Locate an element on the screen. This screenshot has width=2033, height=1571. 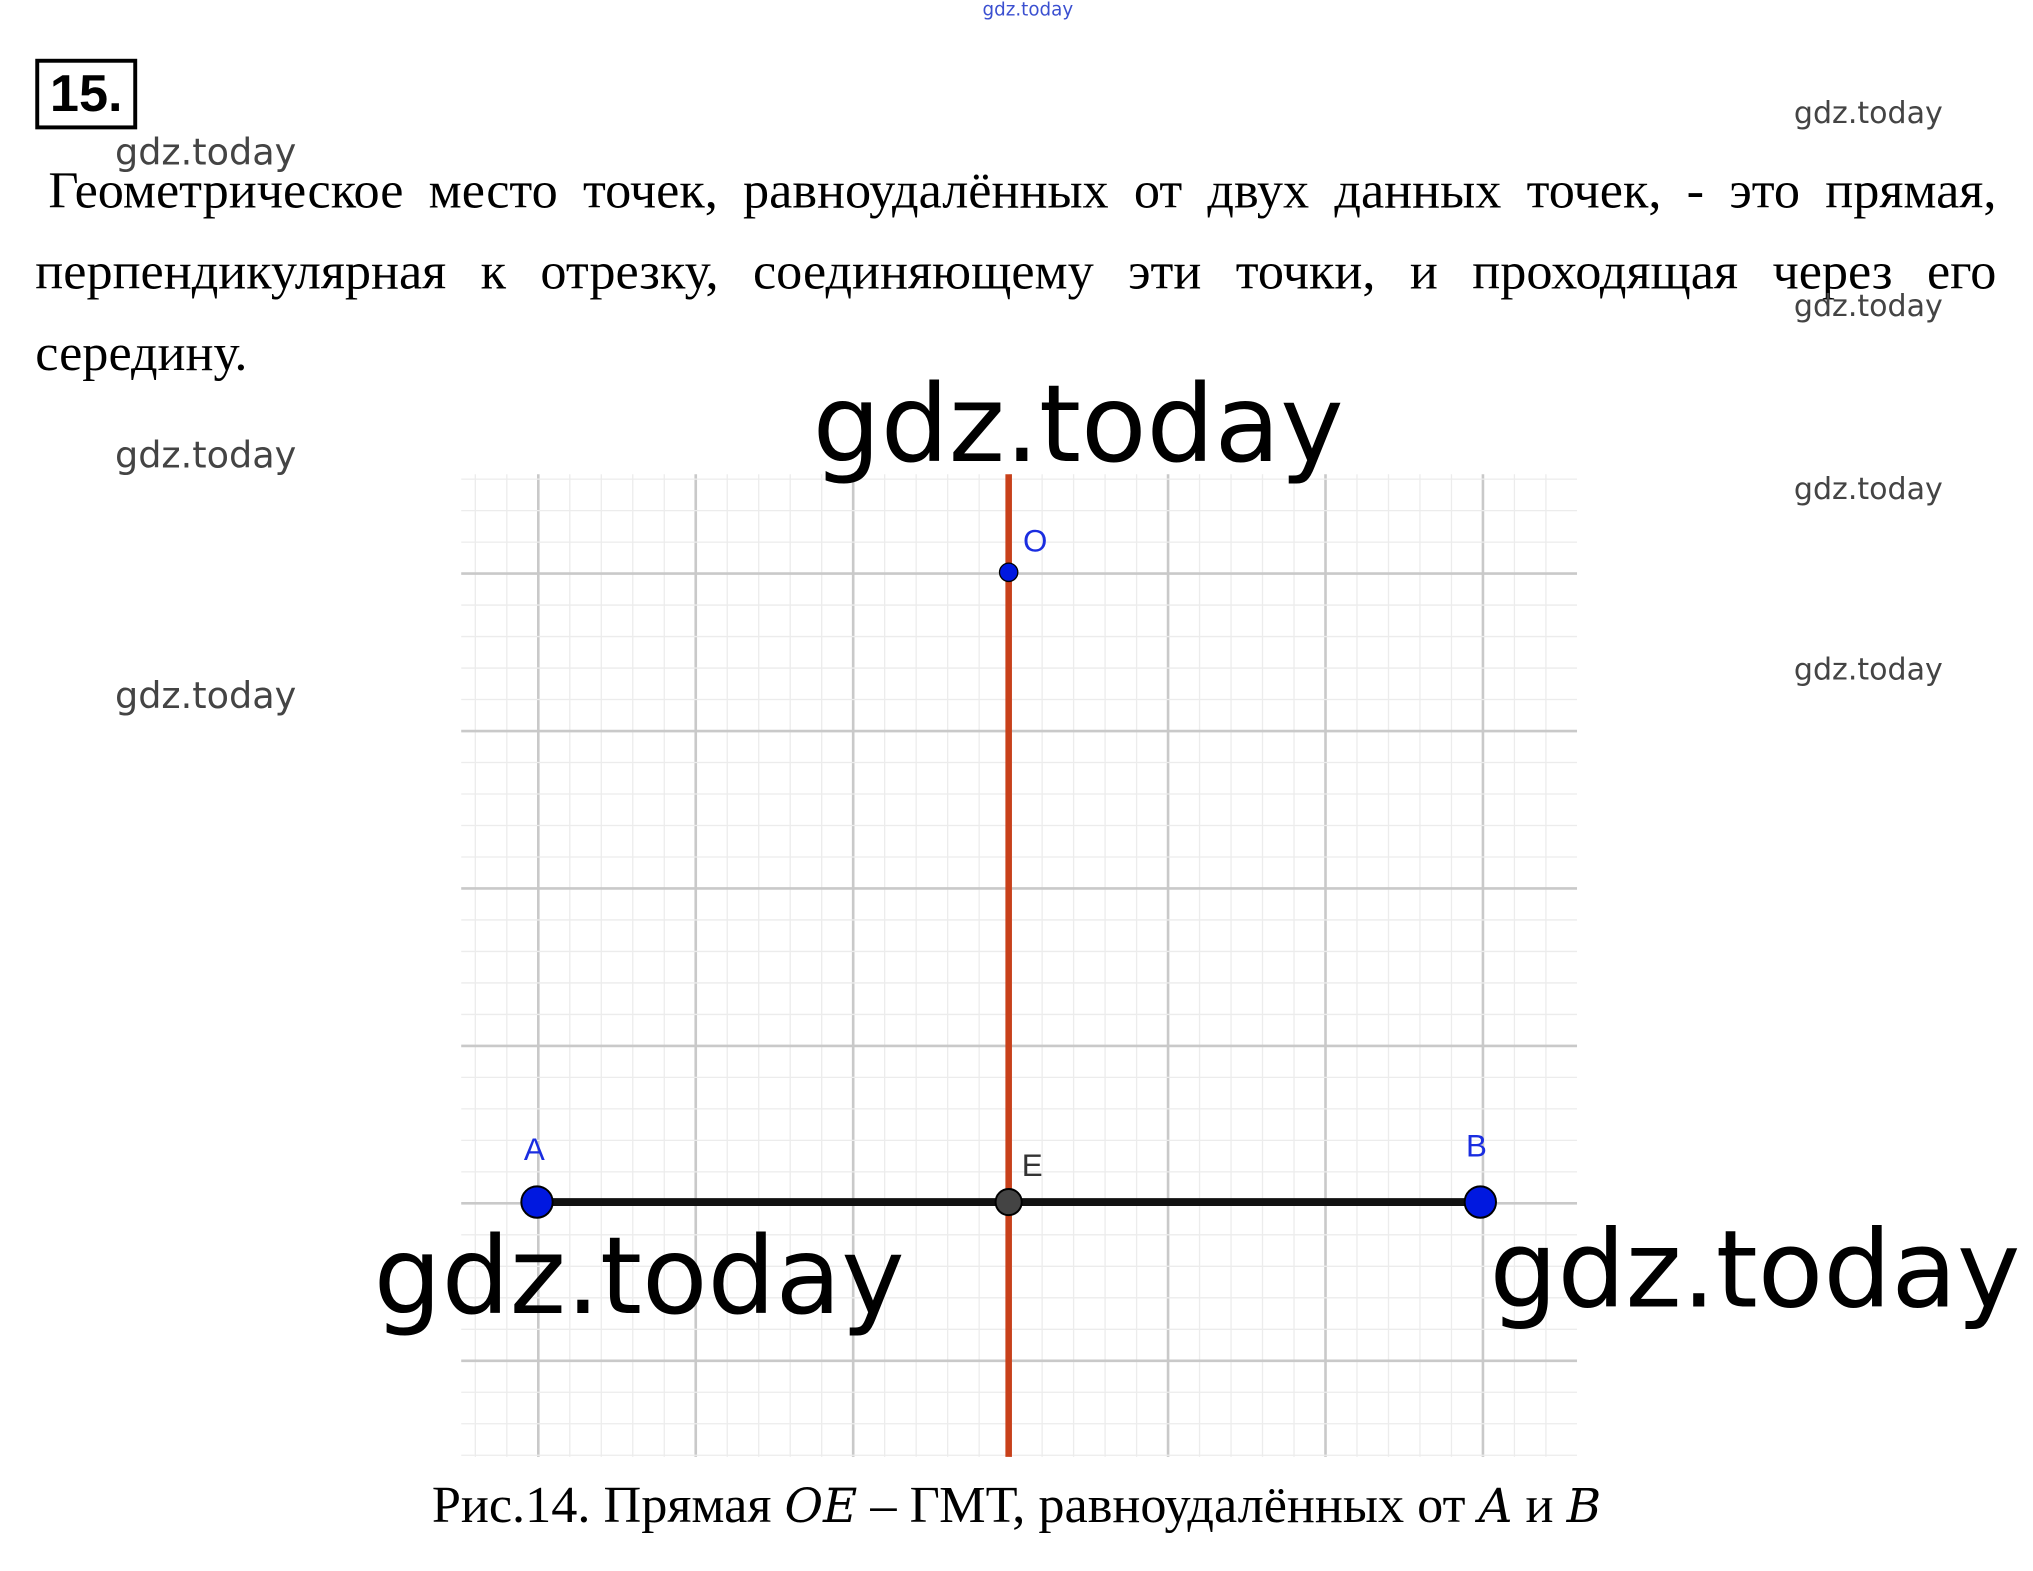
label-o: O is located at coordinates (1035, 540).